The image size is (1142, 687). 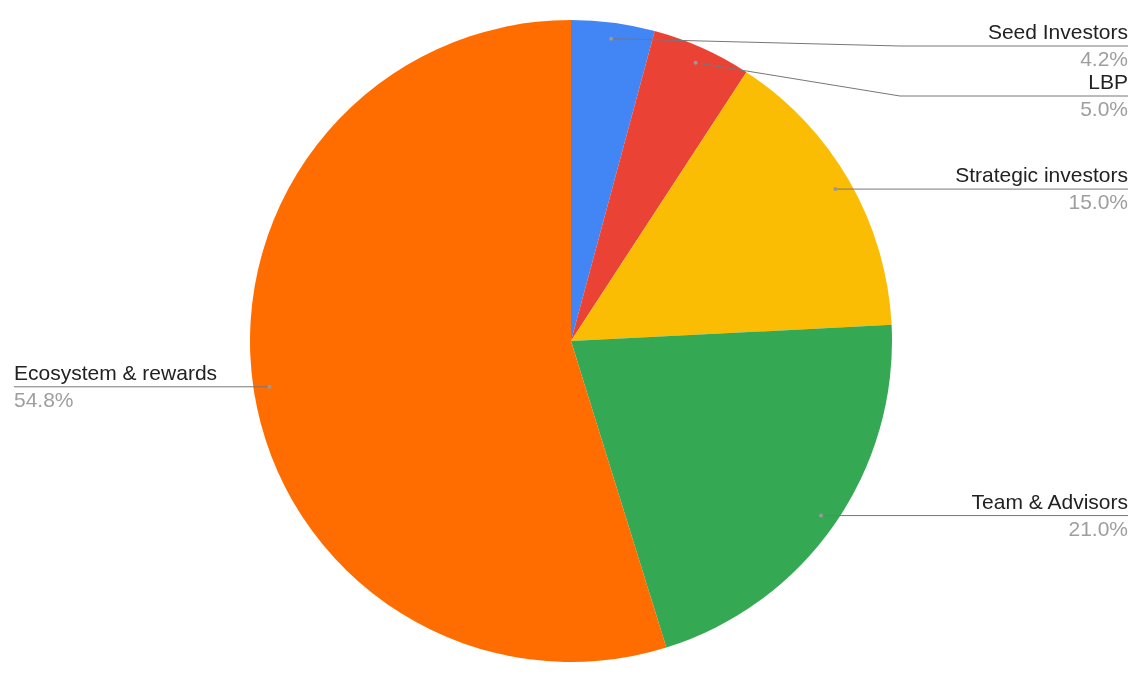 What do you see at coordinates (1098, 528) in the screenshot?
I see `data-label: 21.0%` at bounding box center [1098, 528].